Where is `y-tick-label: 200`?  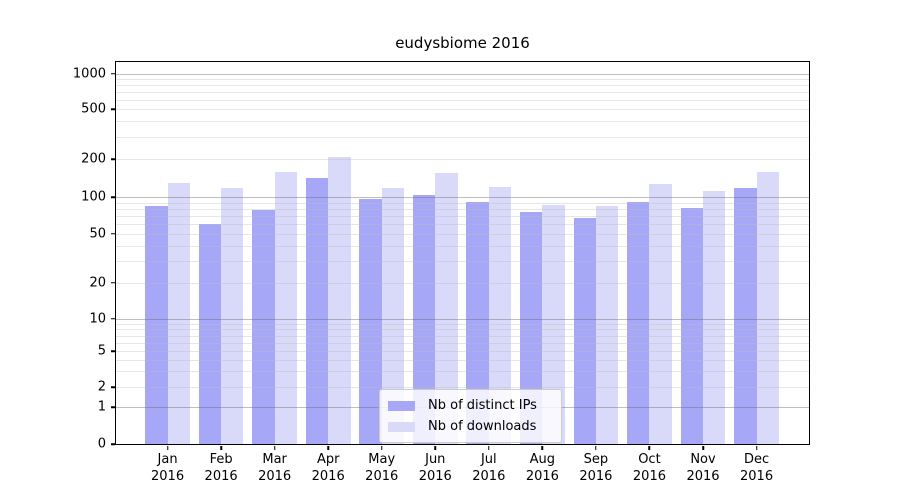
y-tick-label: 200 is located at coordinates (93, 159).